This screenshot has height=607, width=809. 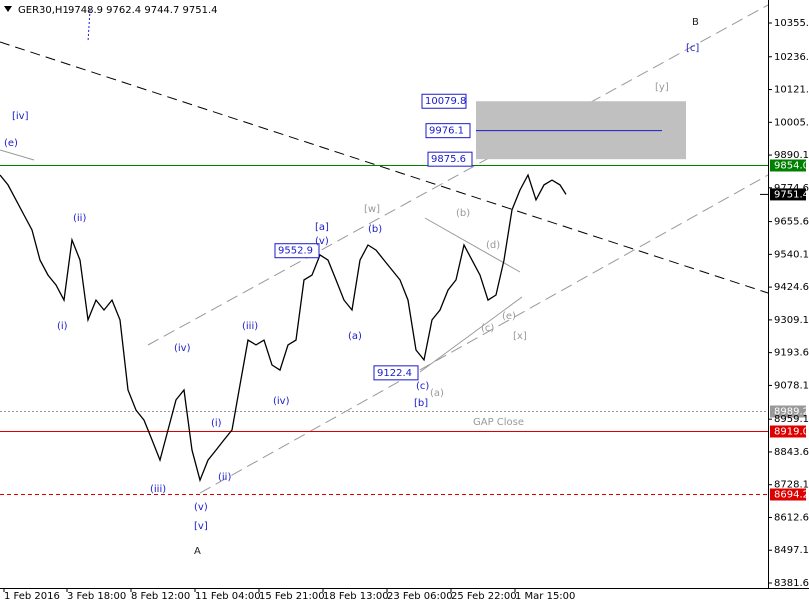 What do you see at coordinates (791, 385) in the screenshot?
I see `y-tick-label: 9078.1` at bounding box center [791, 385].